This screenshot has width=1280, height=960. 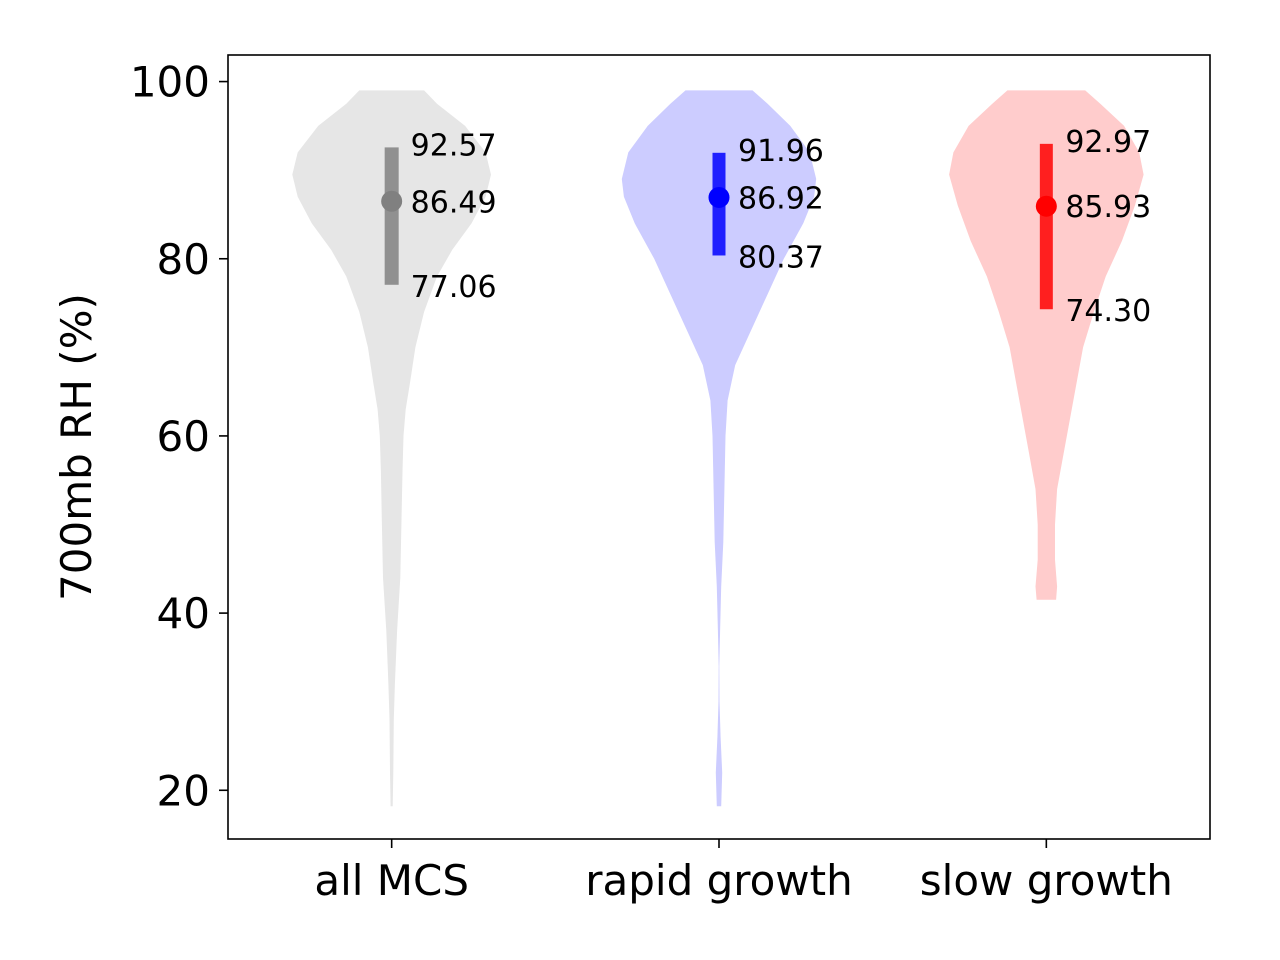 What do you see at coordinates (781, 198) in the screenshot?
I see `median-label: 86.92` at bounding box center [781, 198].